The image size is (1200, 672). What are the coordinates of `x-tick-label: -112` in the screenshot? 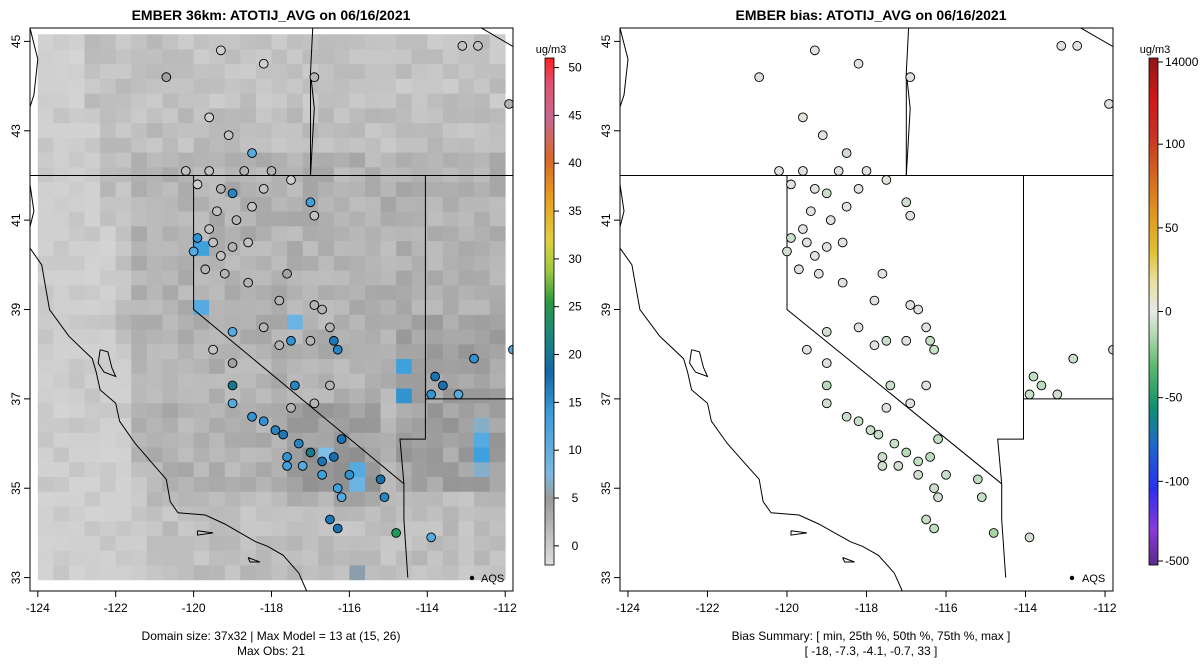 It's located at (505, 608).